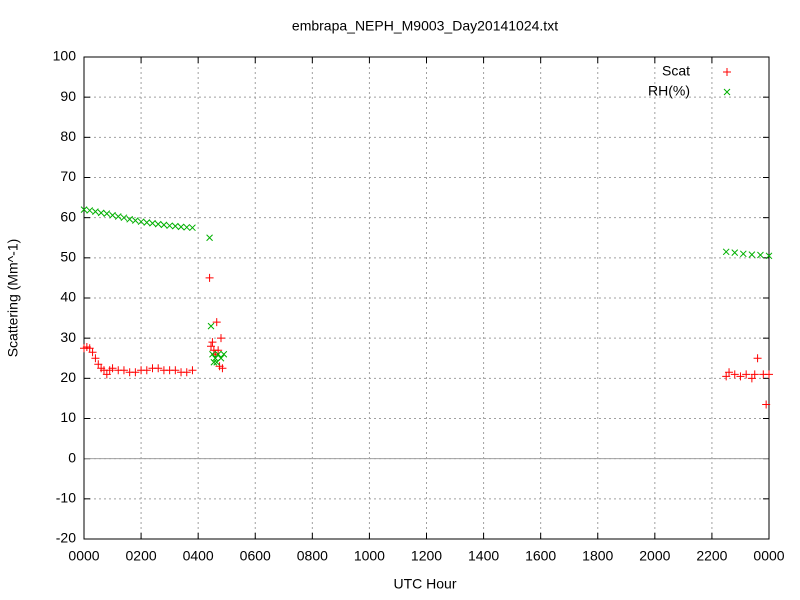  Describe the element at coordinates (597, 556) in the screenshot. I see `x-tick-label: 1800` at that location.